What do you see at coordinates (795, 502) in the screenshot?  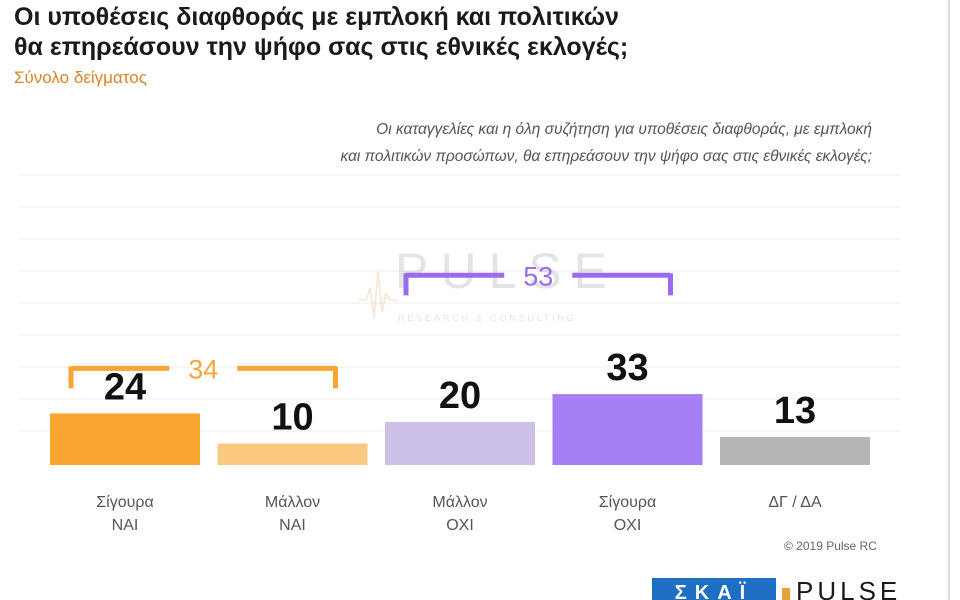 I see `category-label-line-1: ΔΓ / ΔΑ` at bounding box center [795, 502].